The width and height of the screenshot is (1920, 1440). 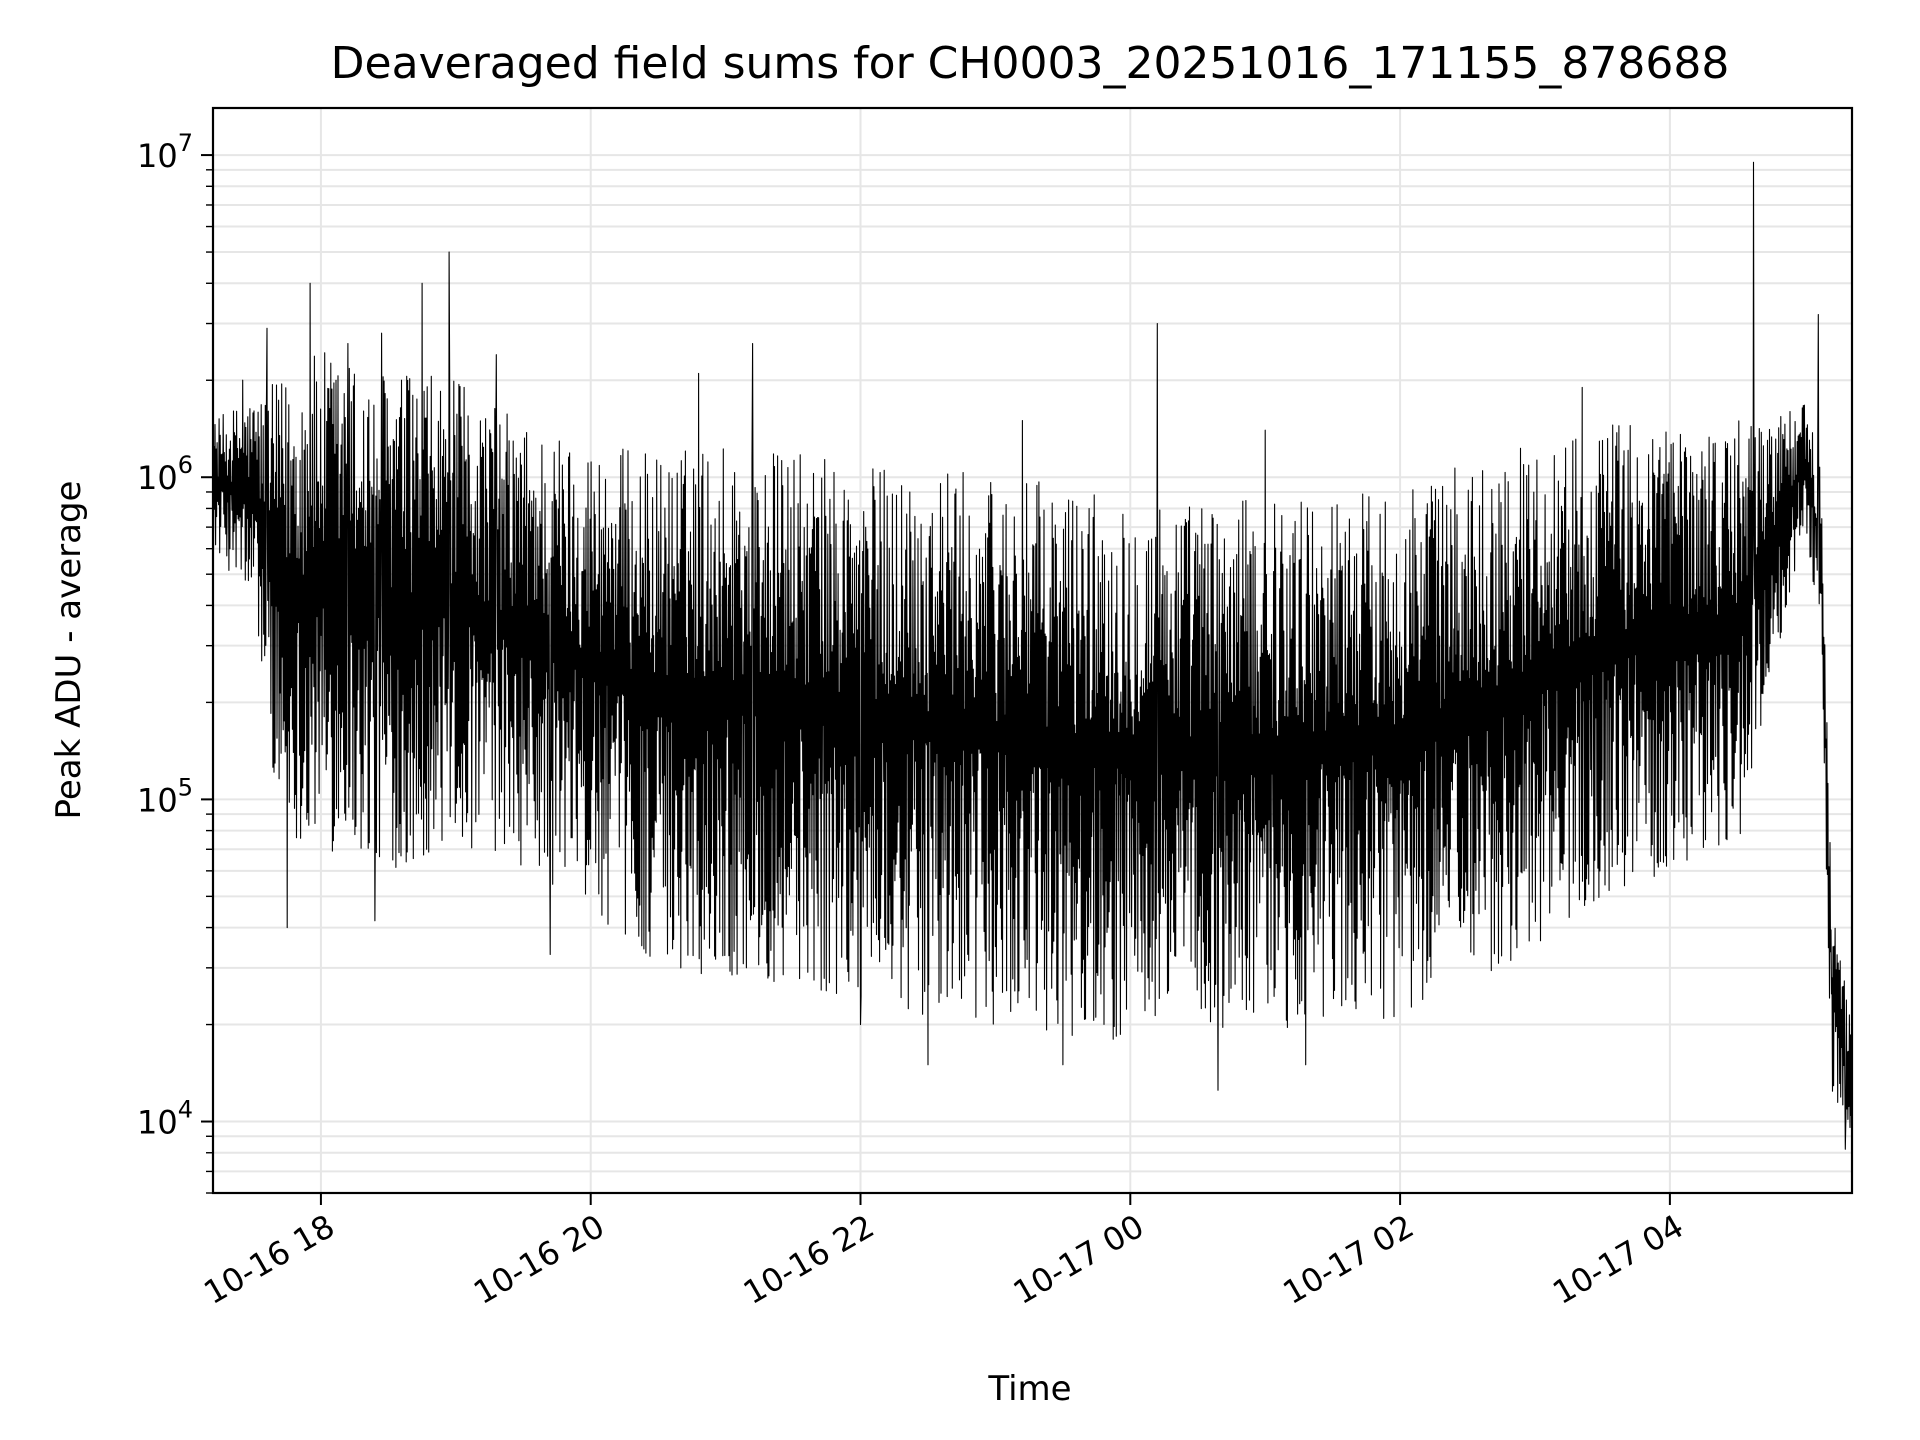 I want to click on y-axis-label: Peak ADU - average, so click(x=69, y=650).